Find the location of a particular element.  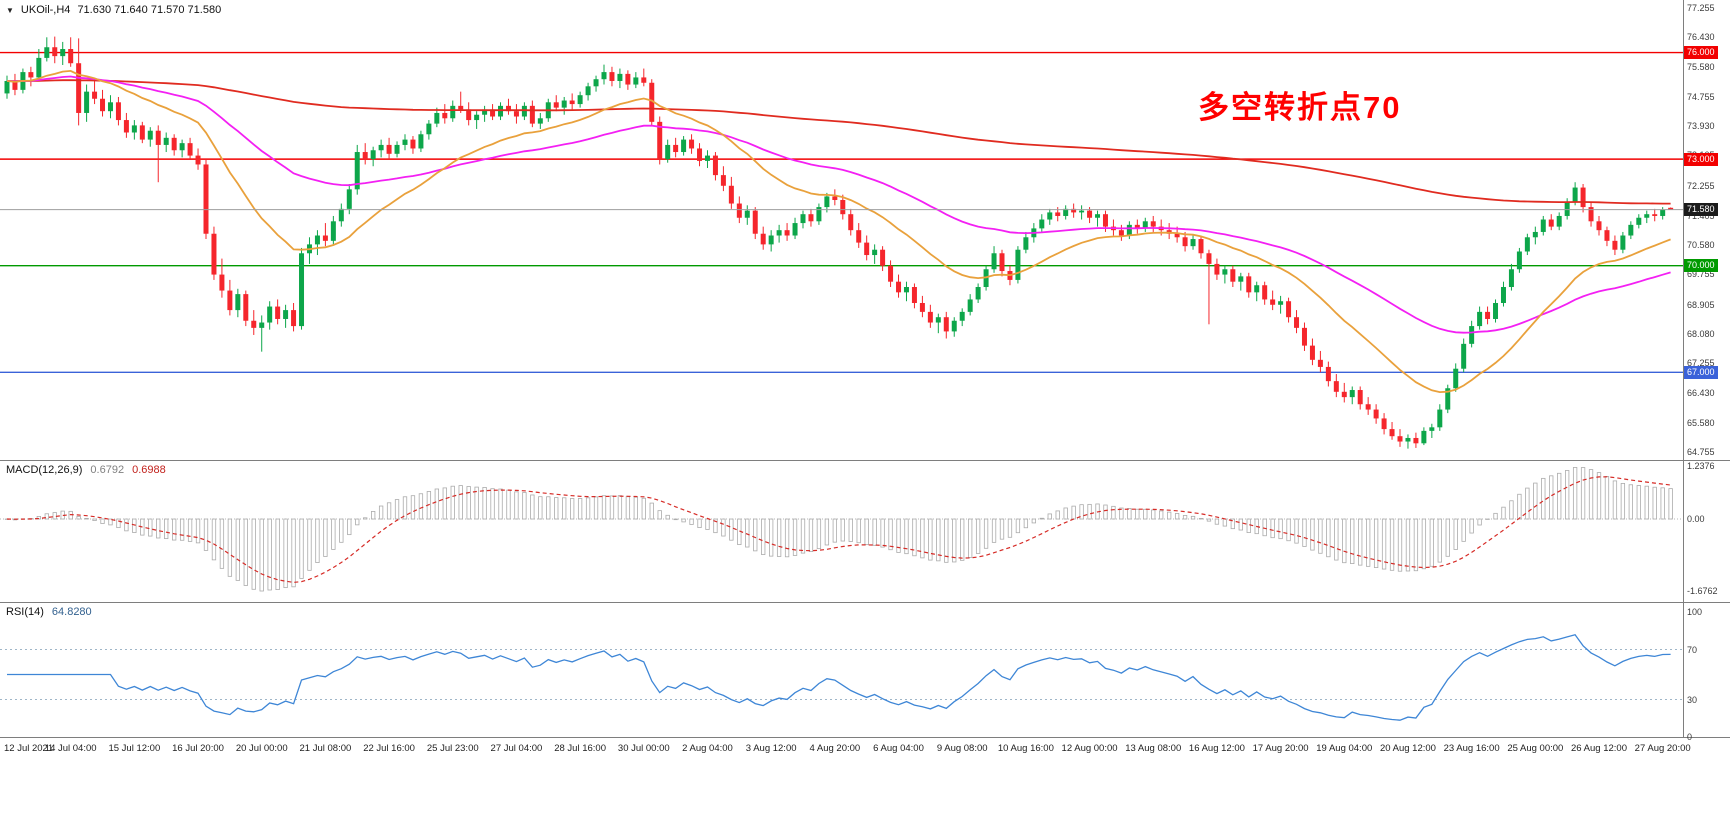

symbol-ohlc-line: ▼ UKOil-,H4 71.630 71.640 71.570 71.580 is located at coordinates (113, 10).